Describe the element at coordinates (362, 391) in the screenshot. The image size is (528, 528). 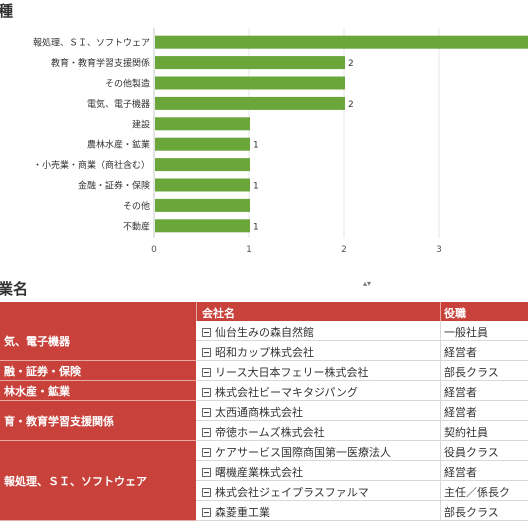
I see `table-row: 株式会社ビーマキタジパング 経営者` at that location.